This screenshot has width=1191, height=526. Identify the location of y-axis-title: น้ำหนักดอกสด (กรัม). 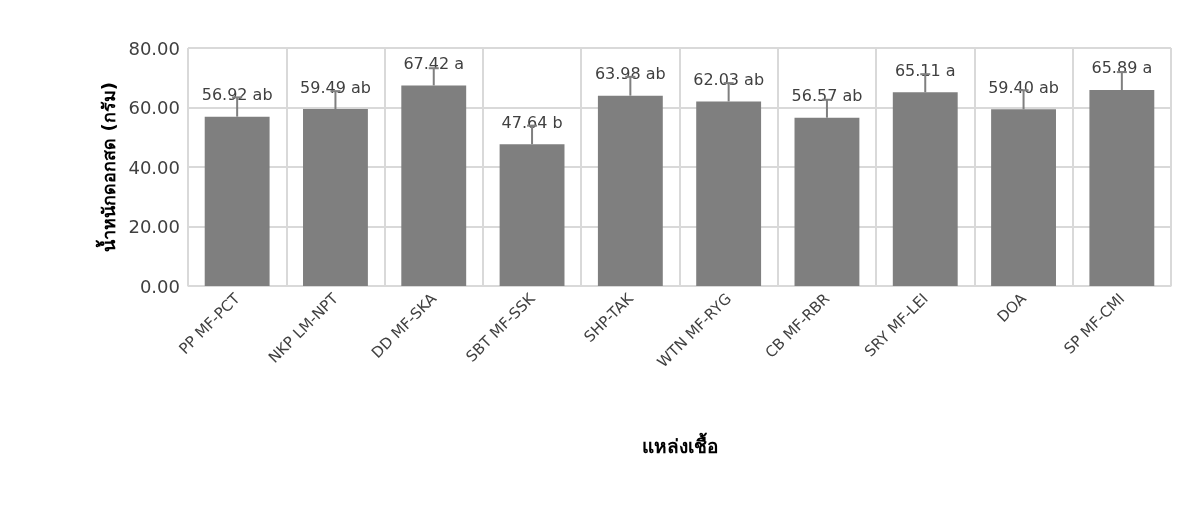
(107, 167).